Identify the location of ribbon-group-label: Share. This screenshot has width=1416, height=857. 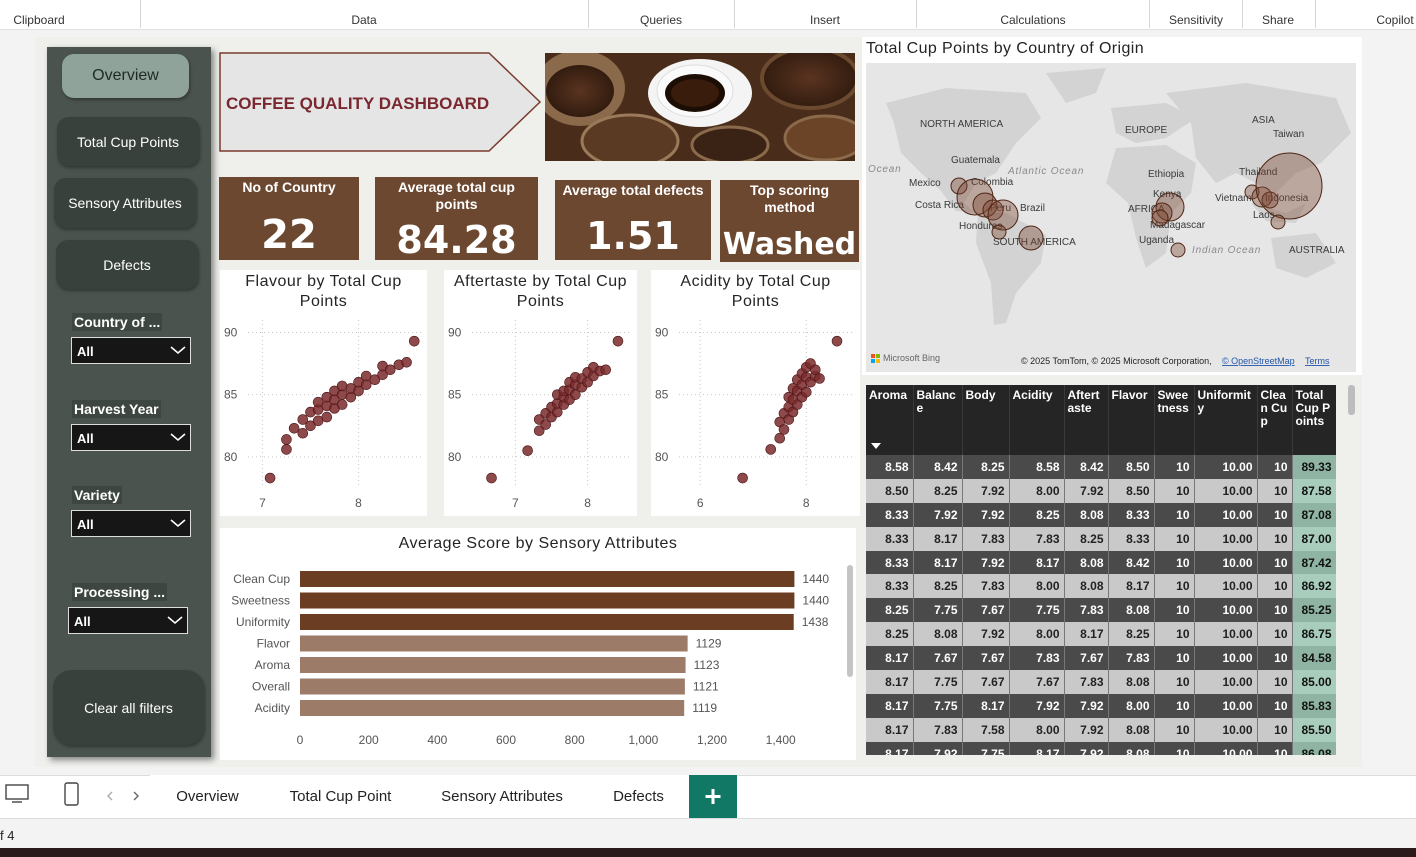
(1278, 20).